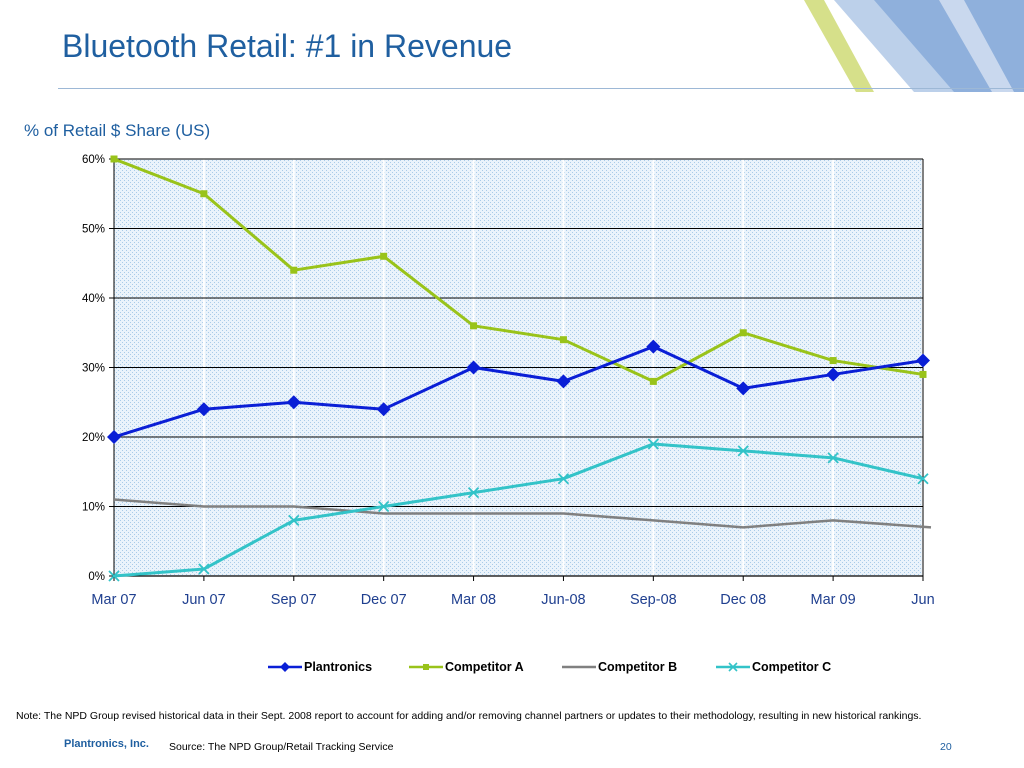  What do you see at coordinates (287, 46) in the screenshot?
I see `page-title: Bluetooth Retail: #1 in Revenue` at bounding box center [287, 46].